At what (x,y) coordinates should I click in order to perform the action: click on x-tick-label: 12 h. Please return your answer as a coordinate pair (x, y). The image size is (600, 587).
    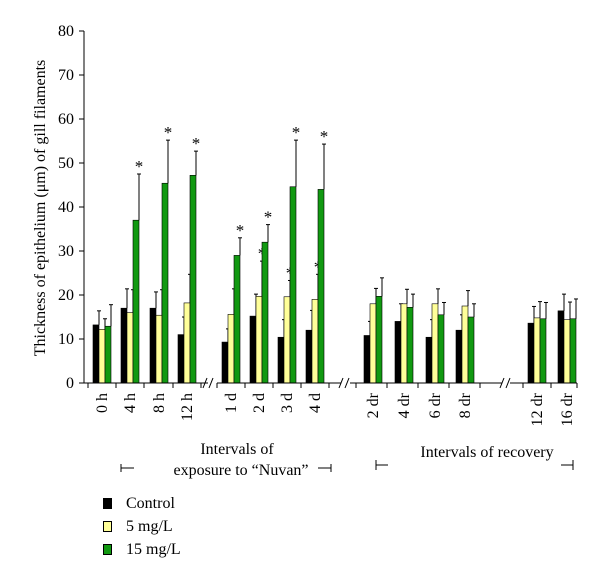
    Looking at the image, I should click on (187, 407).